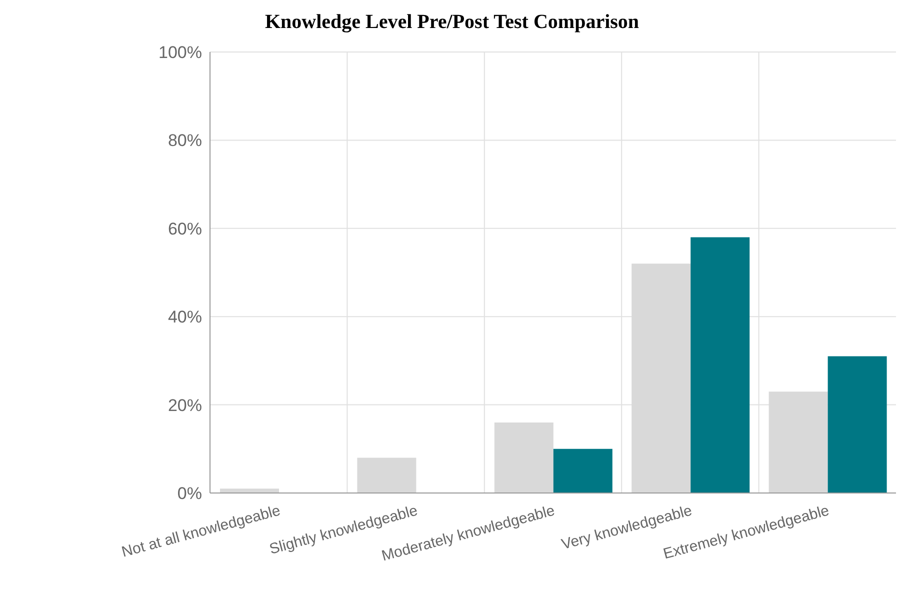  What do you see at coordinates (185, 228) in the screenshot?
I see `y-tick-label: 60%` at bounding box center [185, 228].